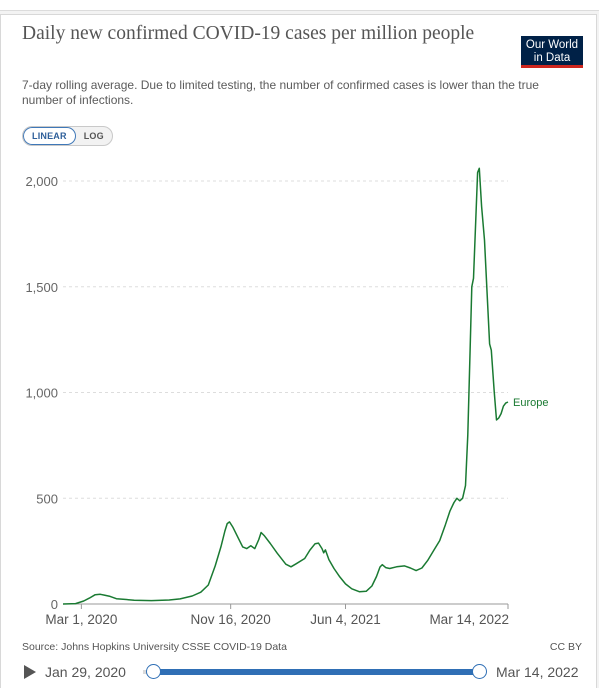 The image size is (599, 688). What do you see at coordinates (469, 619) in the screenshot?
I see `x-tick-label: Mar 14, 2022` at bounding box center [469, 619].